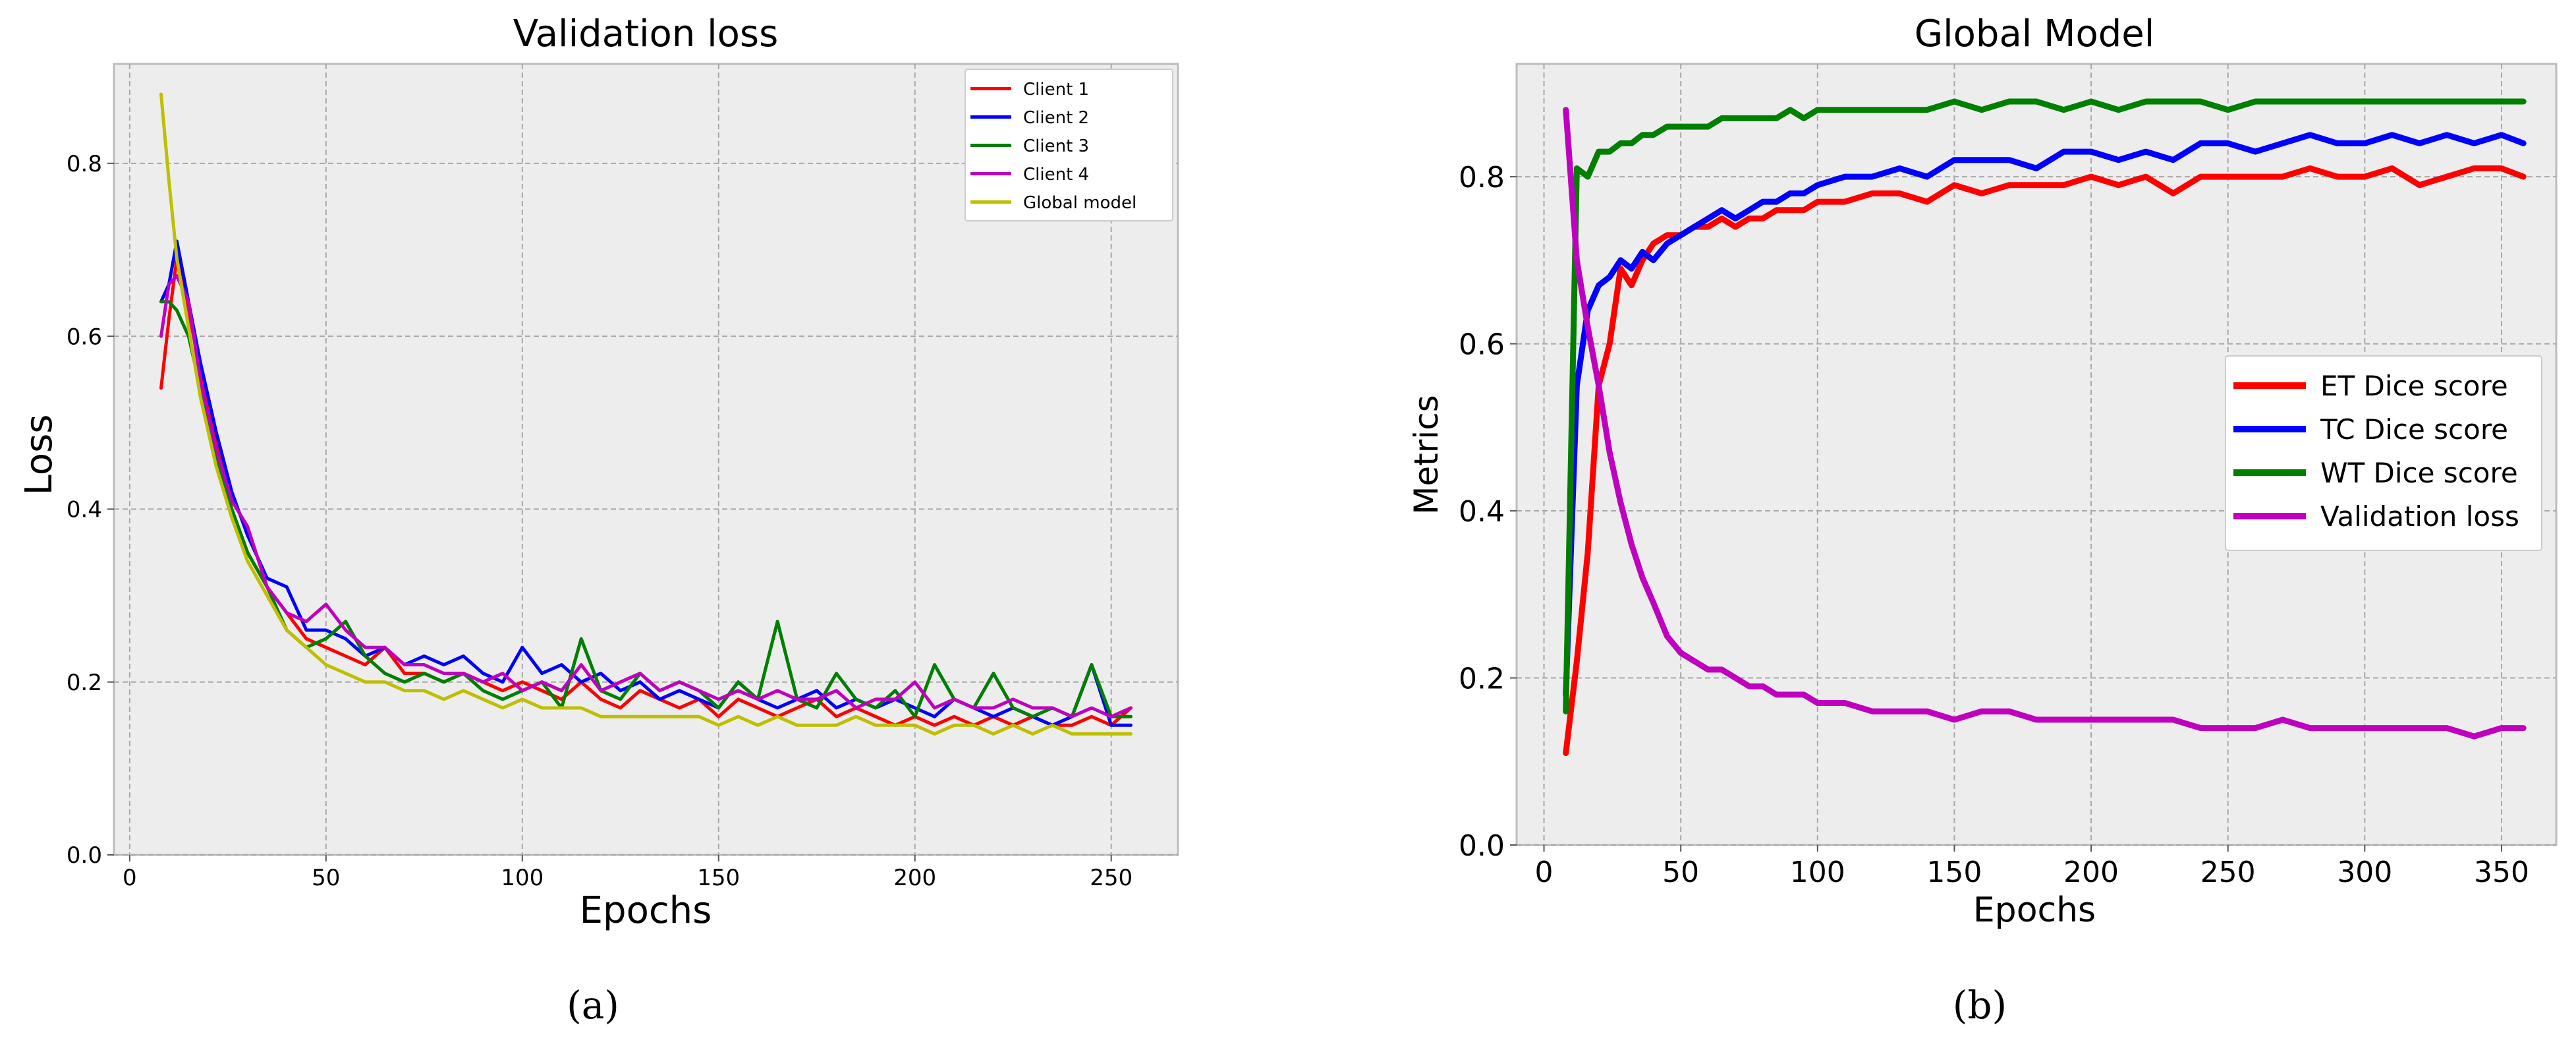 This screenshot has width=2576, height=1050. Describe the element at coordinates (2419, 473) in the screenshot. I see `legend-entry-label: WT Dice score` at that location.